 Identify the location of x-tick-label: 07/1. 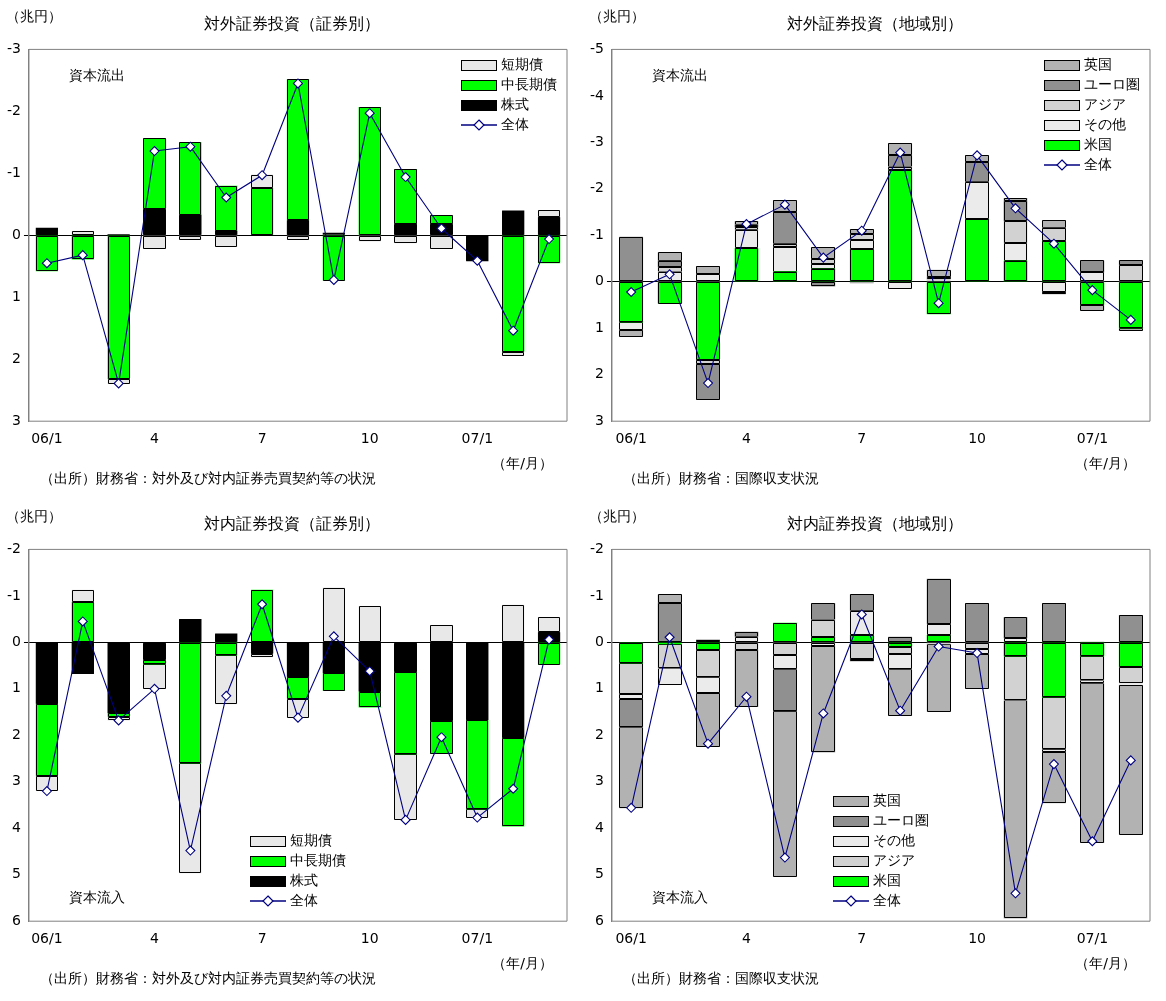
(477, 438).